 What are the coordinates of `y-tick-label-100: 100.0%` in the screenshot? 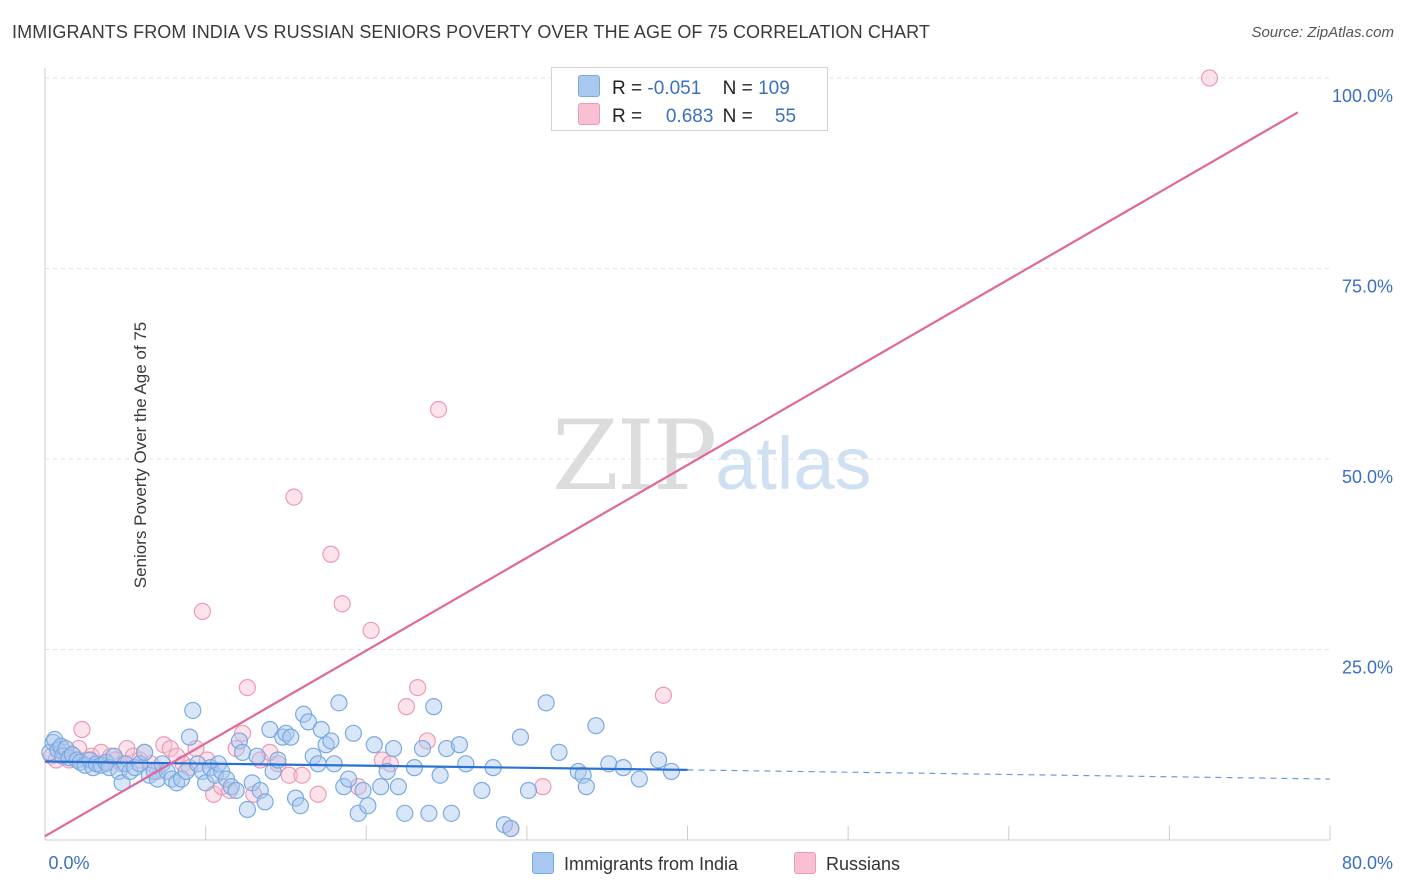 It's located at (1362, 96).